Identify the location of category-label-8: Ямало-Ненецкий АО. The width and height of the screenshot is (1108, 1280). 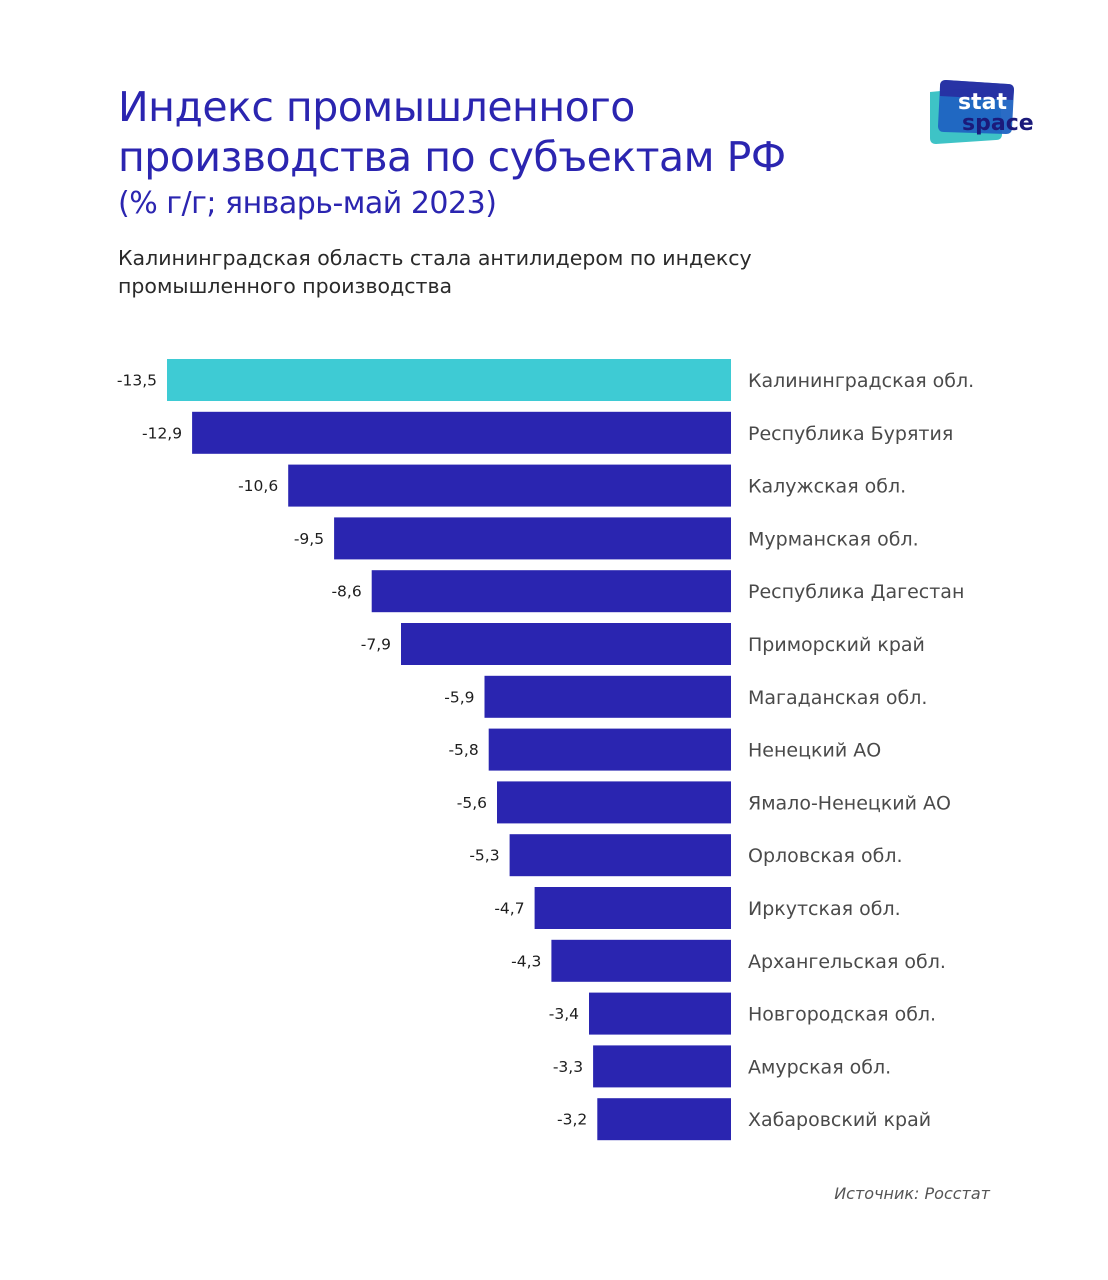
(849, 803).